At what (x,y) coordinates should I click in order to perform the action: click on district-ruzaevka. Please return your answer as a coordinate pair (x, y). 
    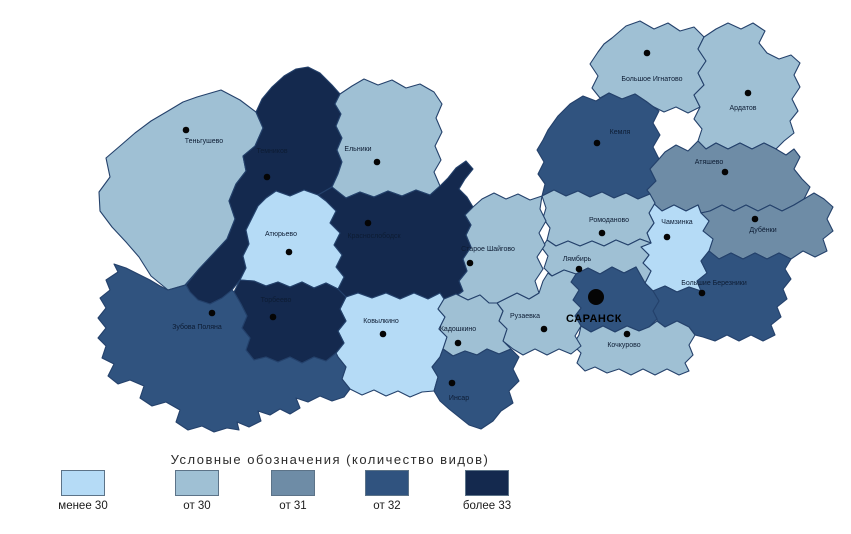
    Looking at the image, I should click on (539, 312).